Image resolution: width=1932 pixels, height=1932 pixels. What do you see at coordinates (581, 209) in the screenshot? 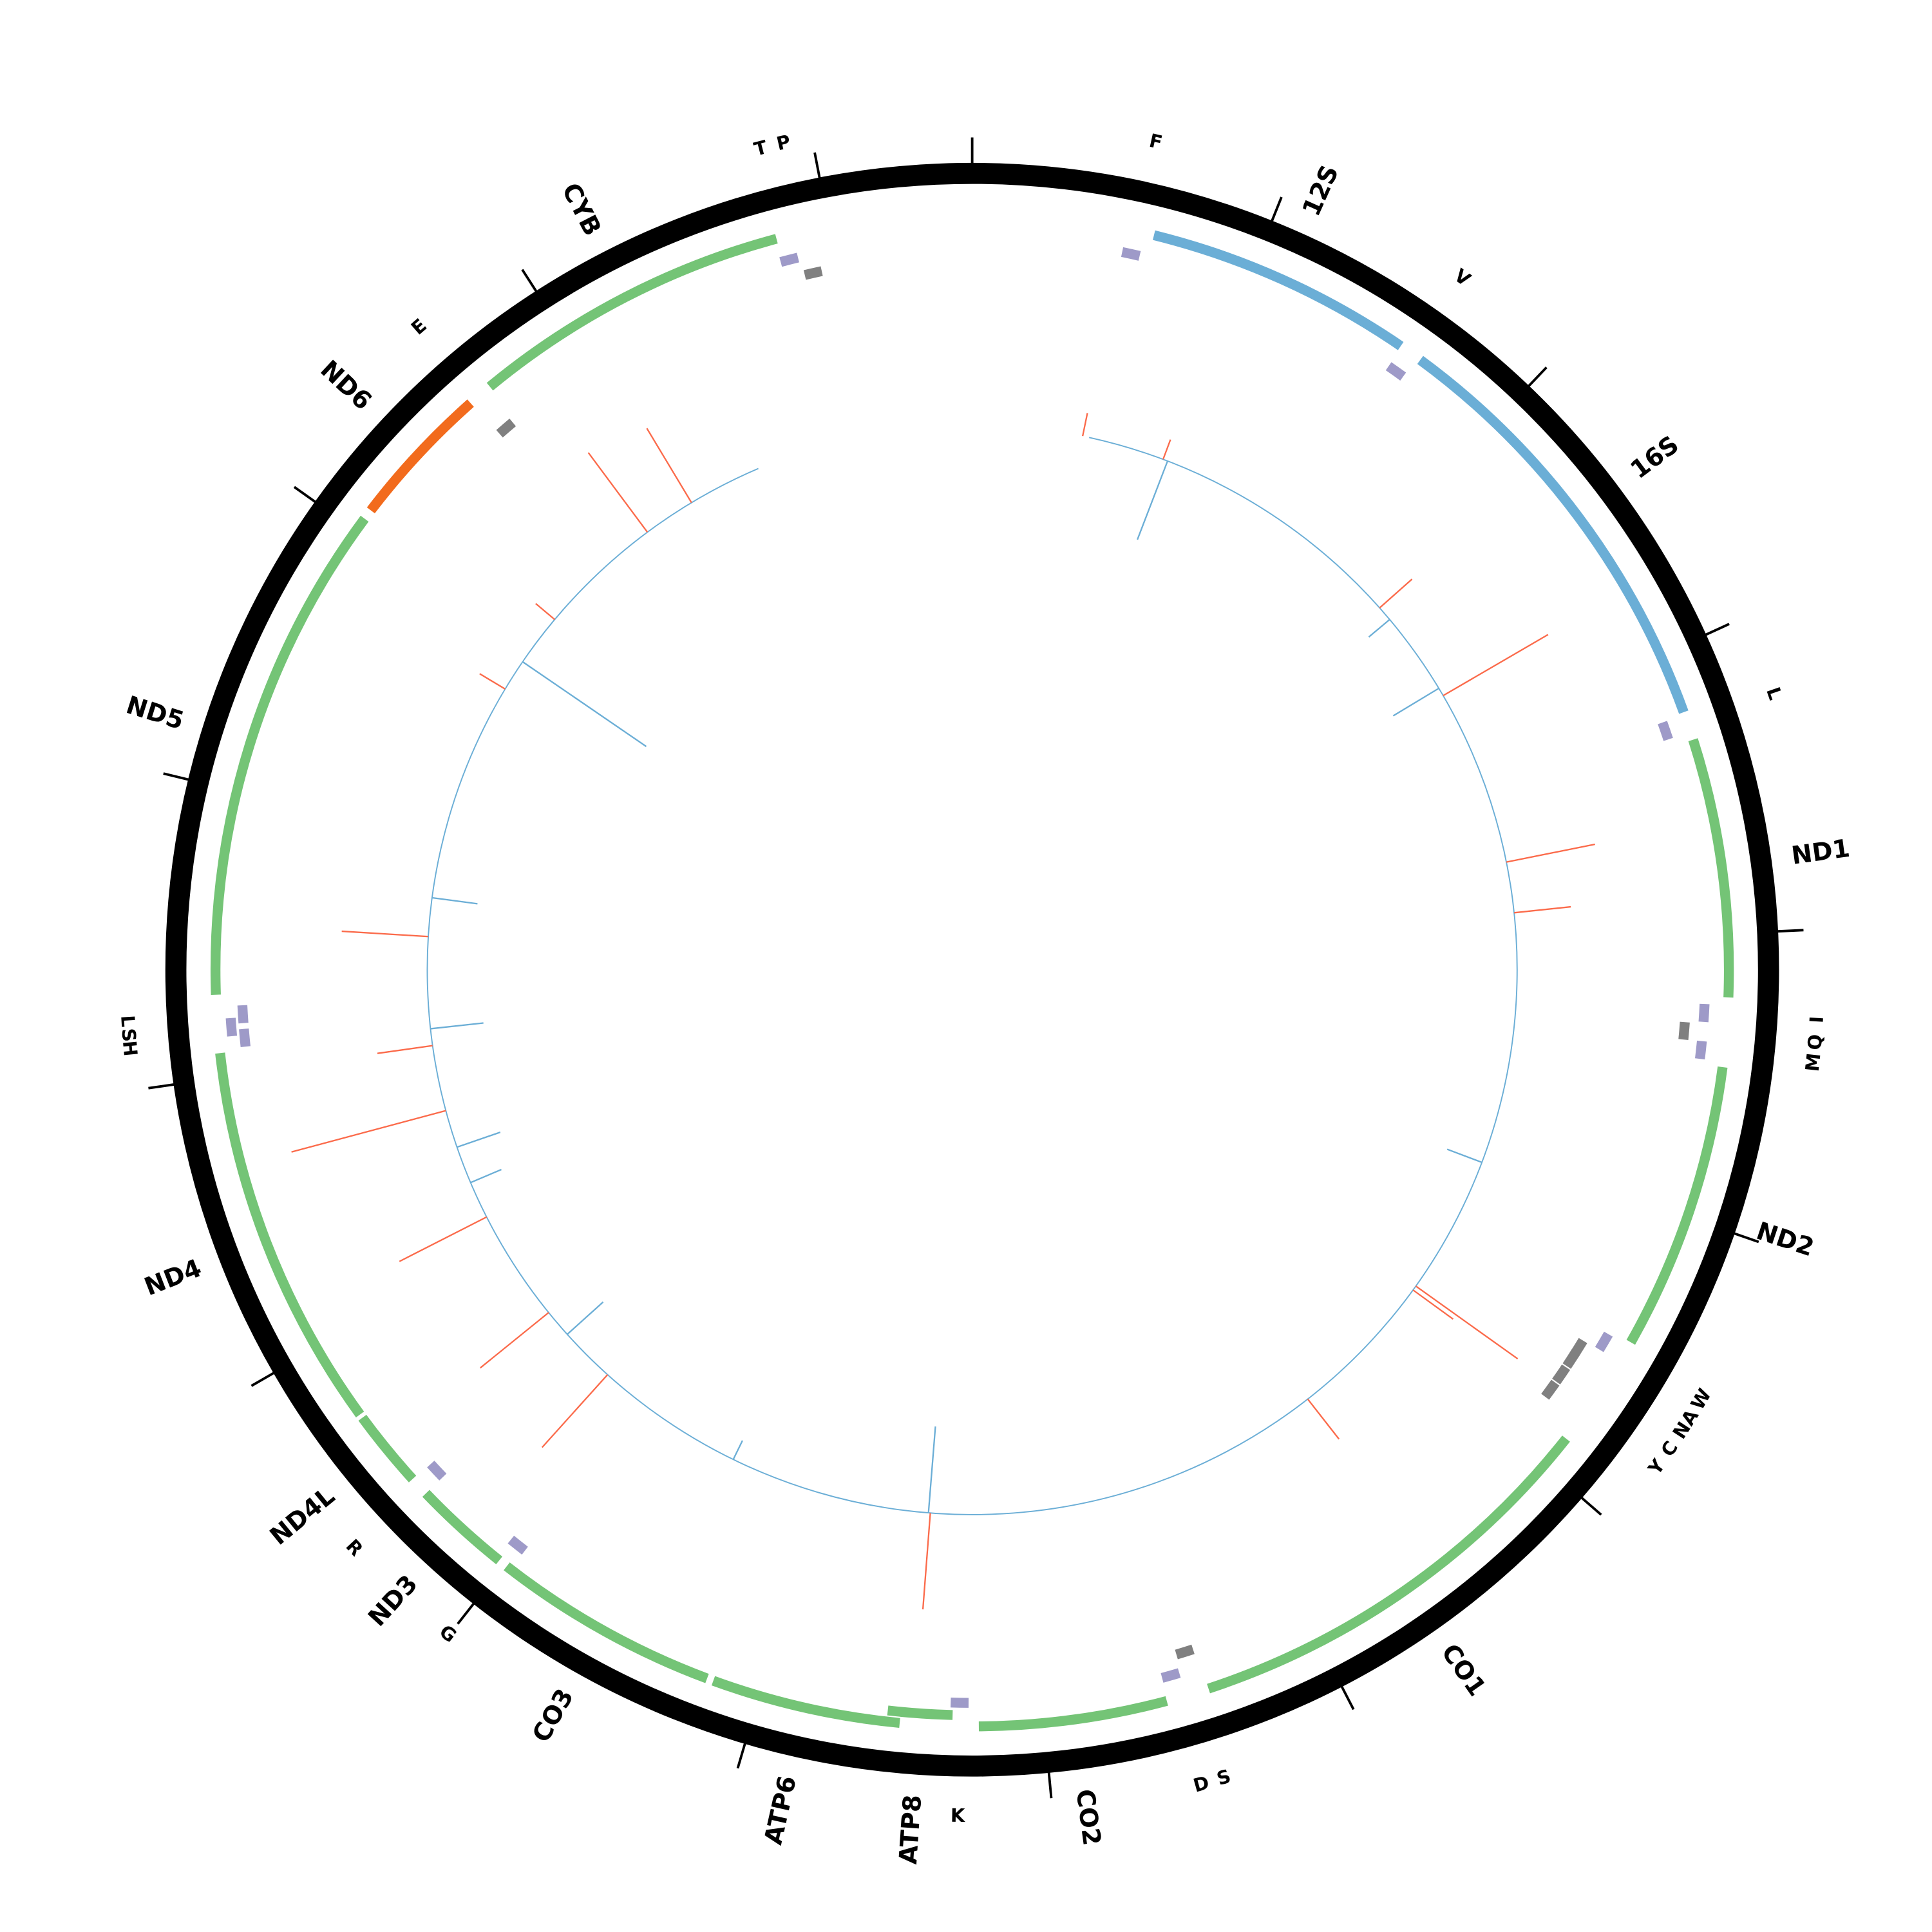
I see `gene-label: CYB` at bounding box center [581, 209].